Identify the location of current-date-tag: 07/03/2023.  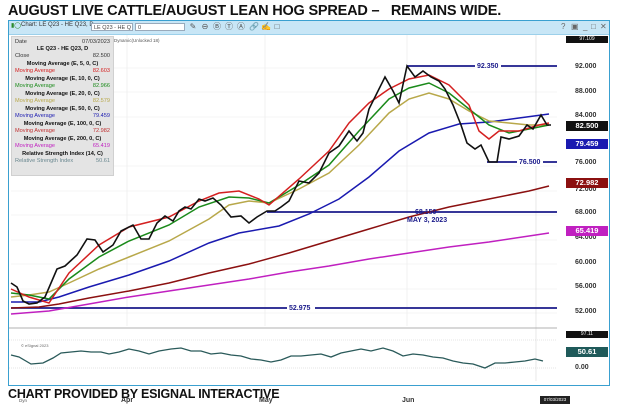
(555, 400).